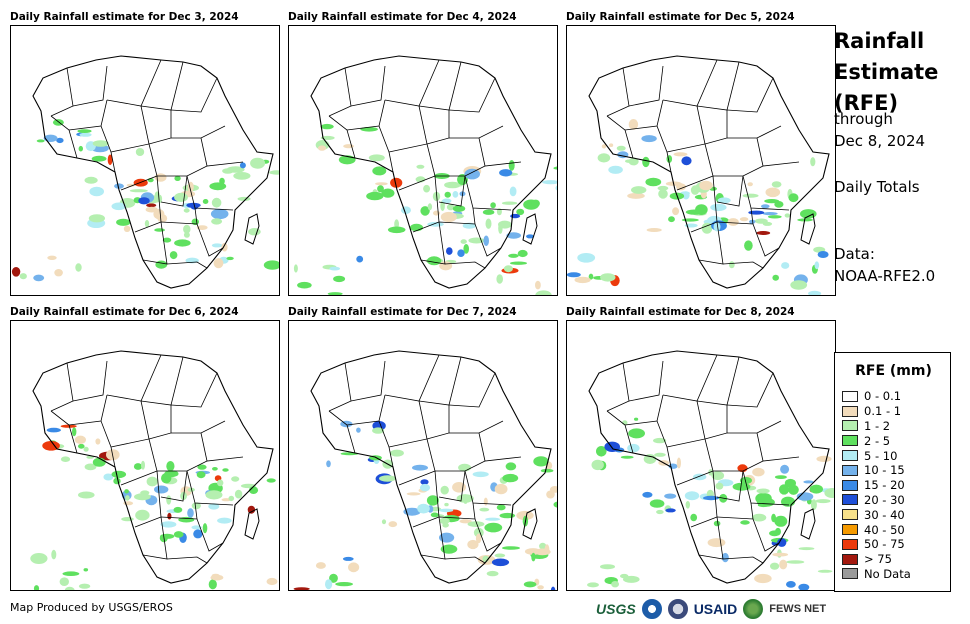 Image resolution: width=970 pixels, height=624 pixels. What do you see at coordinates (854, 254) in the screenshot?
I see `data-label: Data:` at bounding box center [854, 254].